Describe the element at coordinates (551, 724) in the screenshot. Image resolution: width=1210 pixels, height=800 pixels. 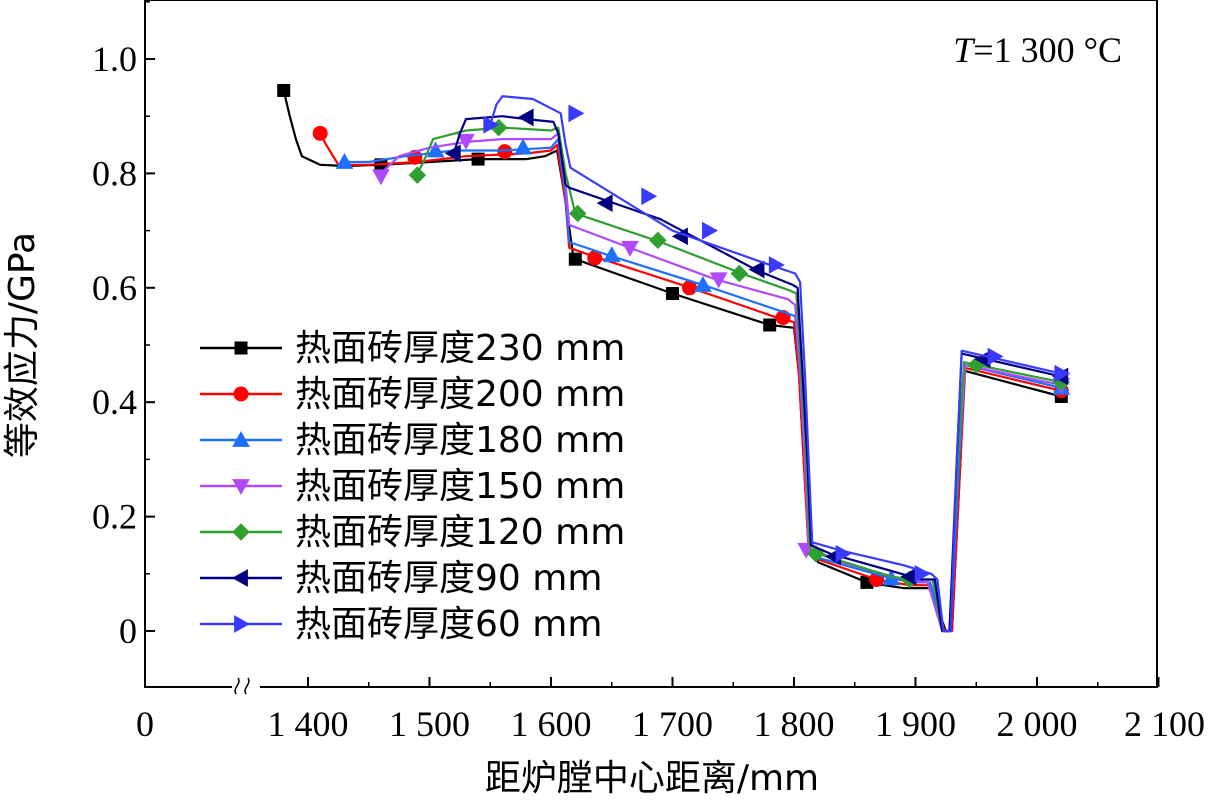
I see `x-tick-label: 1 600` at that location.